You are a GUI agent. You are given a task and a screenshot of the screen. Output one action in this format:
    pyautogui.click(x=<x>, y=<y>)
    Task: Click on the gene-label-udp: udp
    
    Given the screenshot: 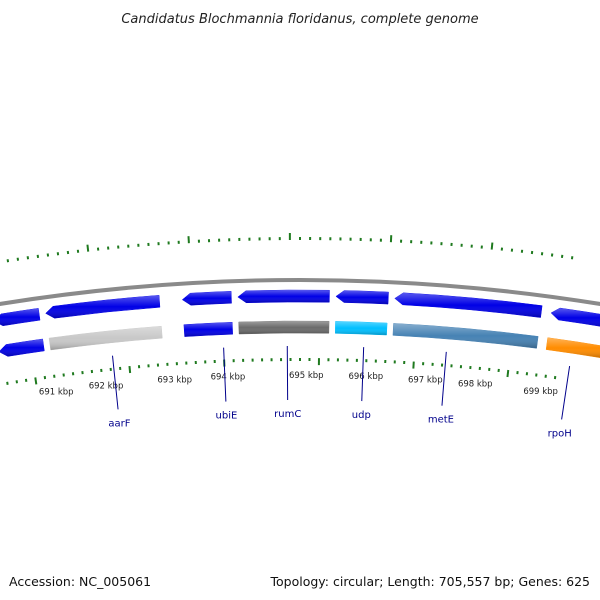 What is the action you would take?
    pyautogui.click(x=361, y=415)
    